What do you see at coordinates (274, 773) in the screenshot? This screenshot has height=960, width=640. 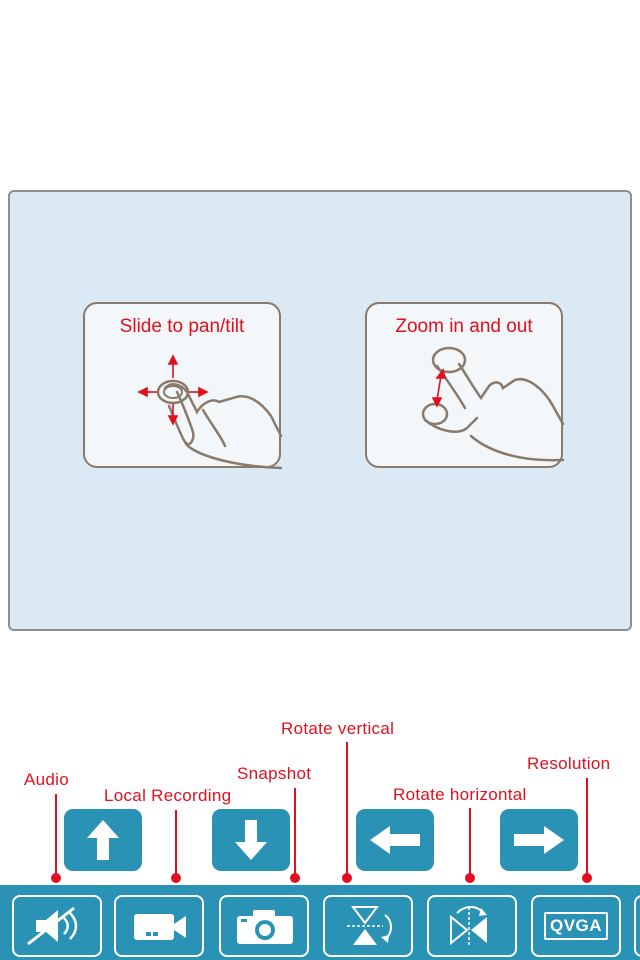 I see `snapshot-annotation: Snapshot` at bounding box center [274, 773].